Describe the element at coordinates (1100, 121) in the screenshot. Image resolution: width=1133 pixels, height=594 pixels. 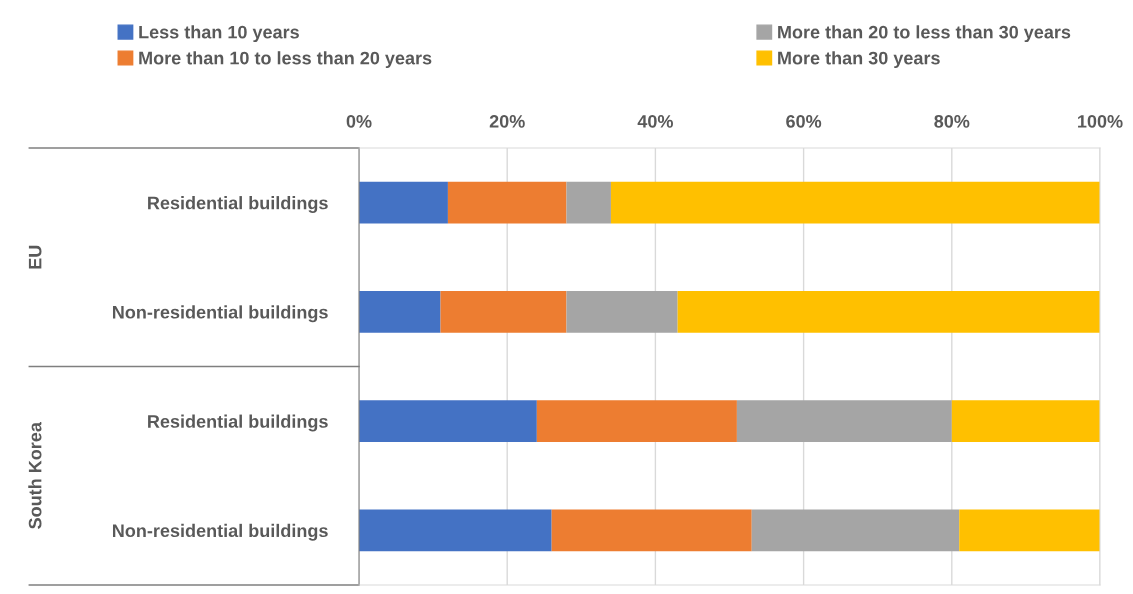
I see `x-tick-label: 100%` at that location.